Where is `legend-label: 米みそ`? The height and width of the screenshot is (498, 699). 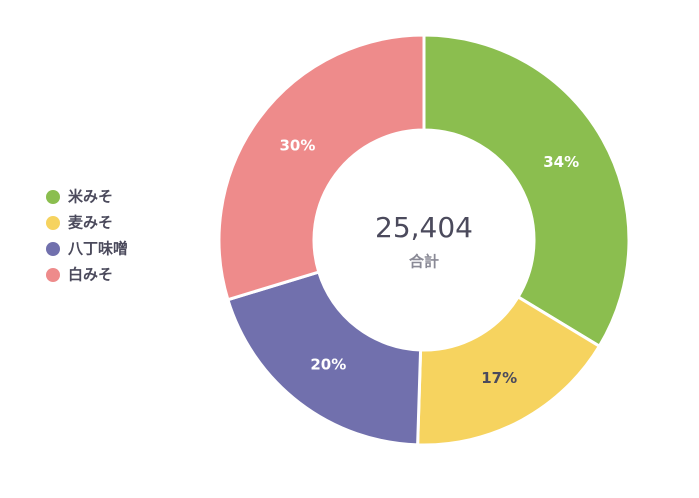
legend-label: 米みそ is located at coordinates (90, 197).